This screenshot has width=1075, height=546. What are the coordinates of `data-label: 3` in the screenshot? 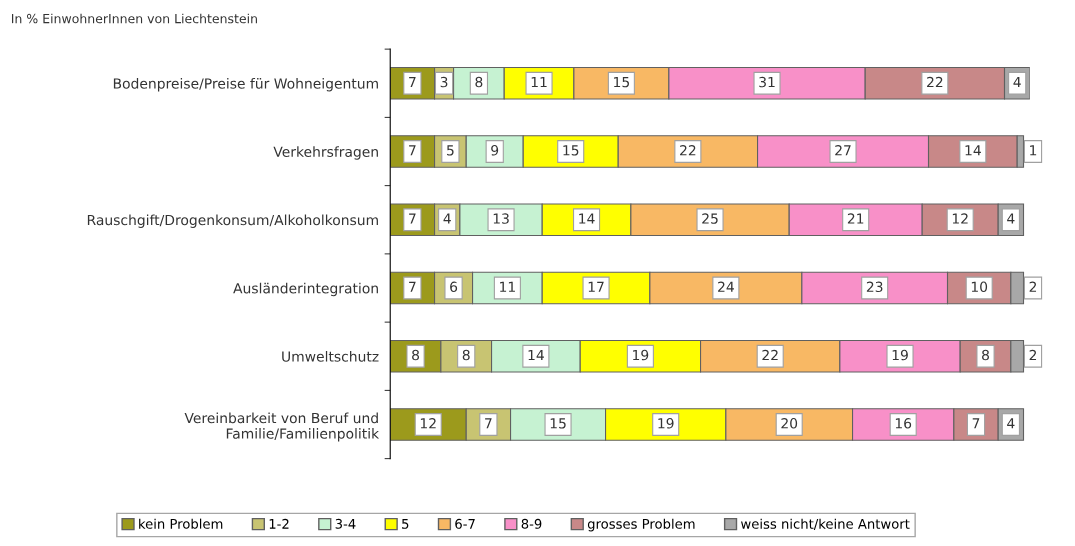 It's located at (444, 82).